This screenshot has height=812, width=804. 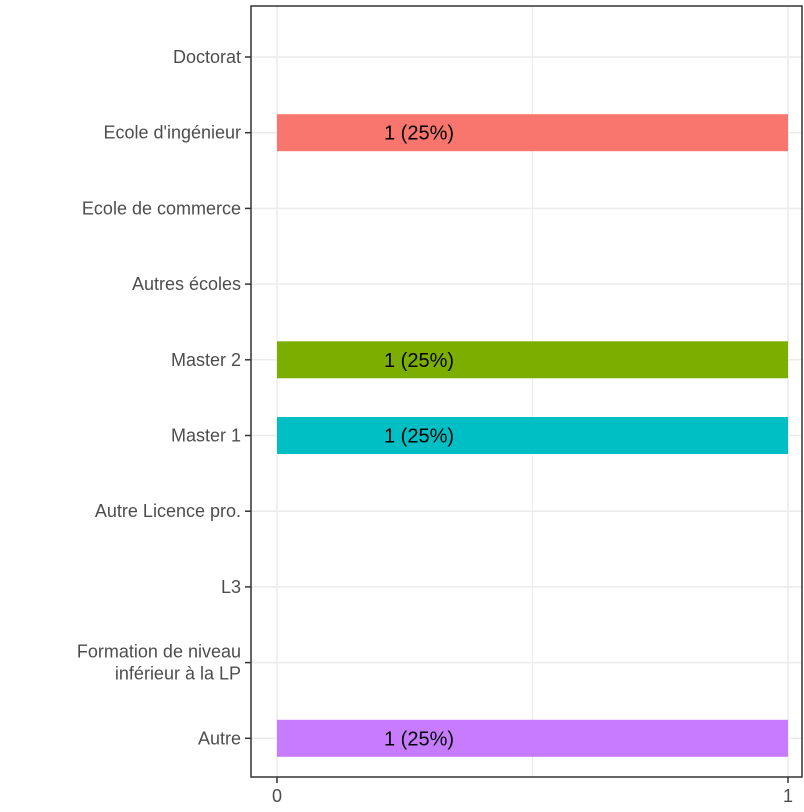 I want to click on category-label: Autre, so click(x=219, y=738).